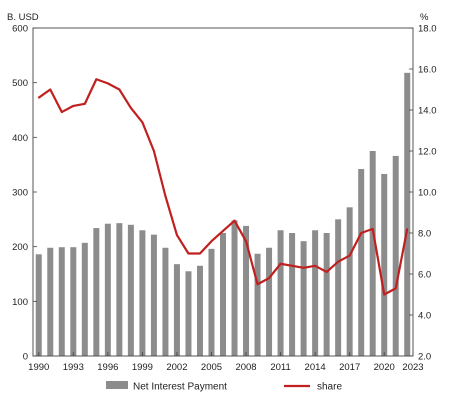 This screenshot has height=405, width=461. Describe the element at coordinates (20, 302) in the screenshot. I see `left-axis-tick-label: 100` at that location.